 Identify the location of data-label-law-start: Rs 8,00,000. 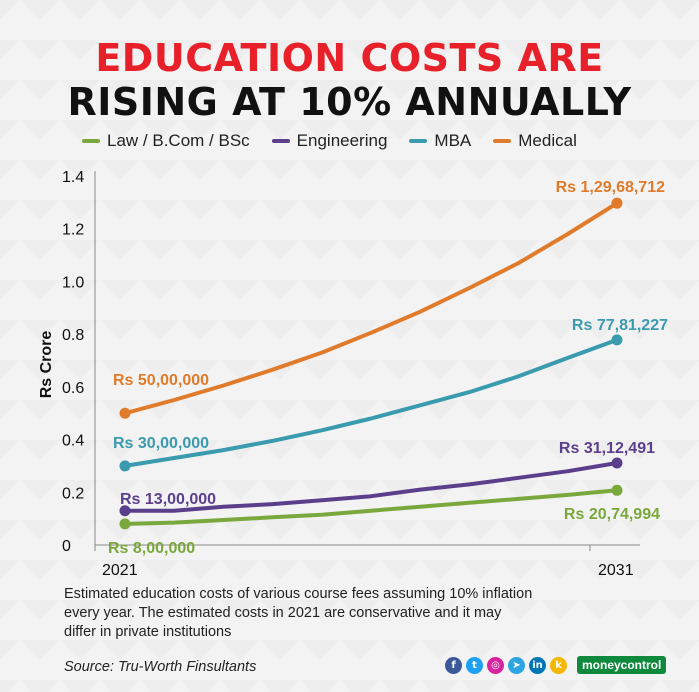
(151, 548).